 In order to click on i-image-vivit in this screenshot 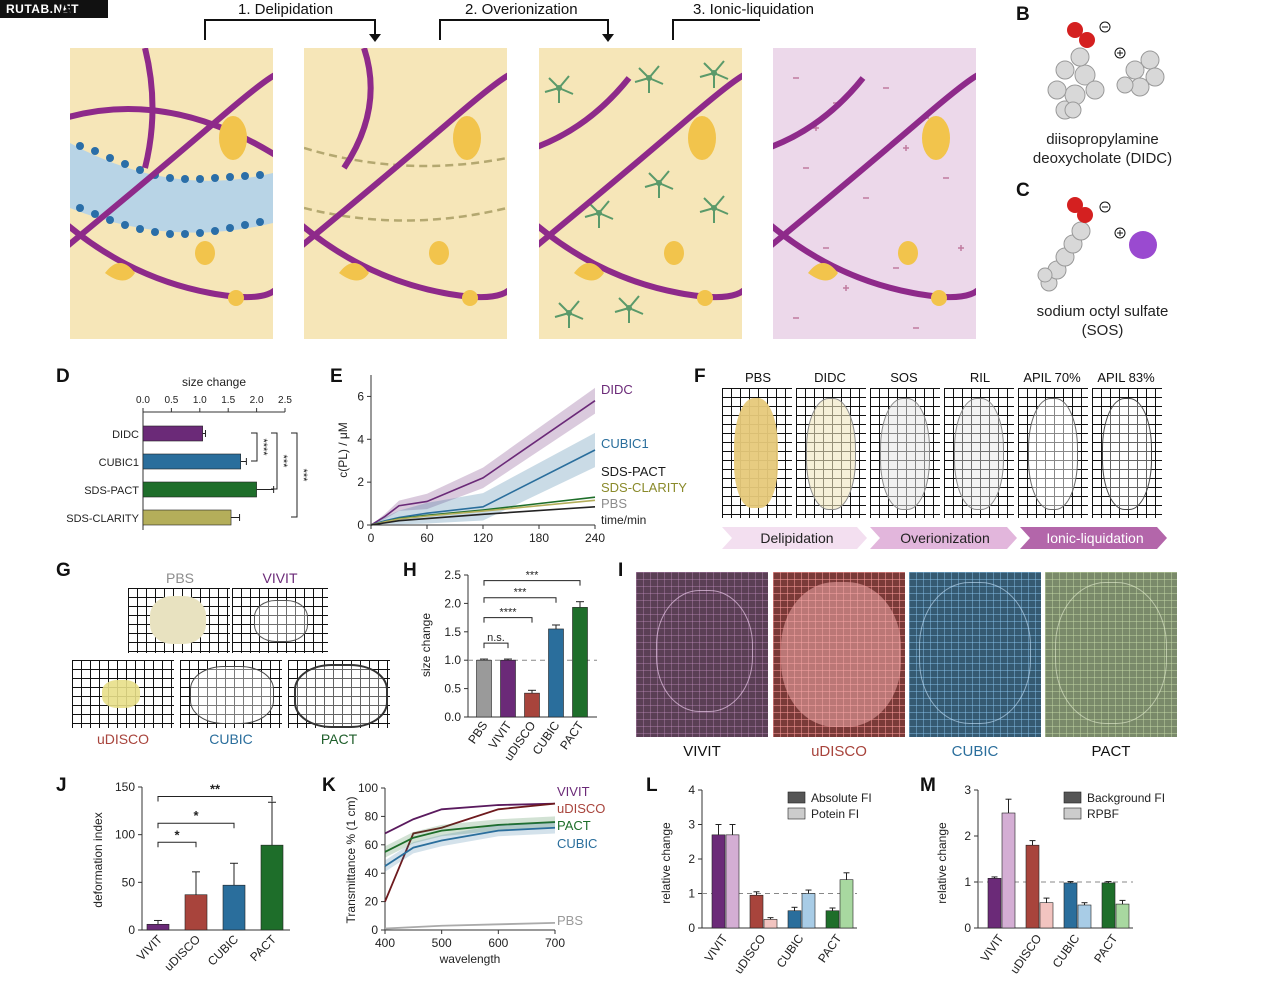, I will do `click(702, 654)`.